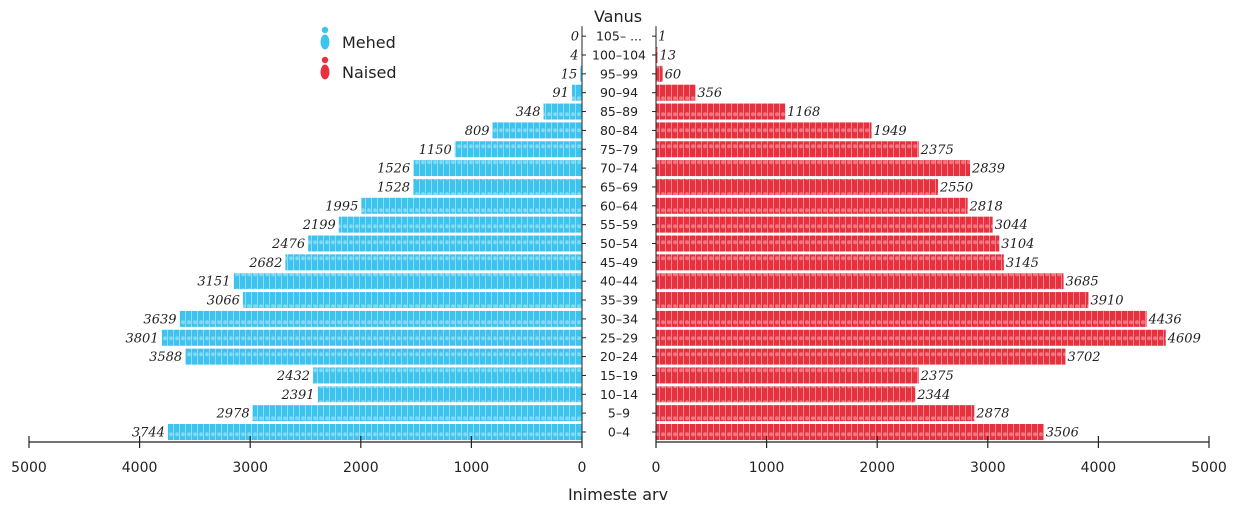 The height and width of the screenshot is (510, 1237). What do you see at coordinates (159, 319) in the screenshot?
I see `value-label-male-6: 3639` at bounding box center [159, 319].